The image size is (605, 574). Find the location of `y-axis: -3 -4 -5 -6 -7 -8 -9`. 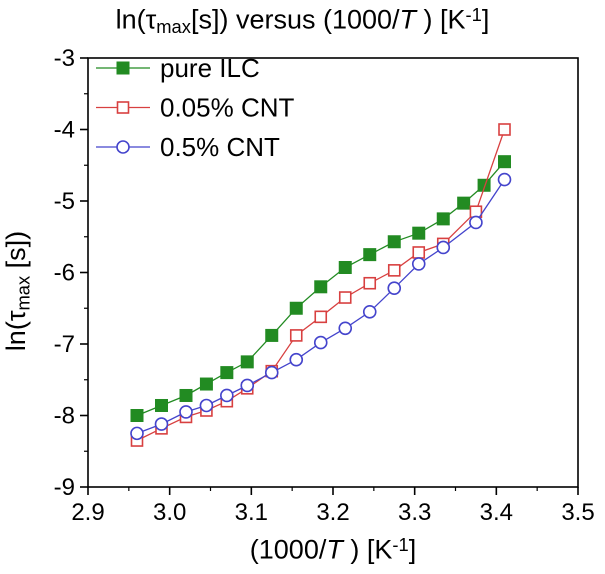

y-axis: -3 -4 -5 -6 -7 -8 -9 is located at coordinates (71, 273).